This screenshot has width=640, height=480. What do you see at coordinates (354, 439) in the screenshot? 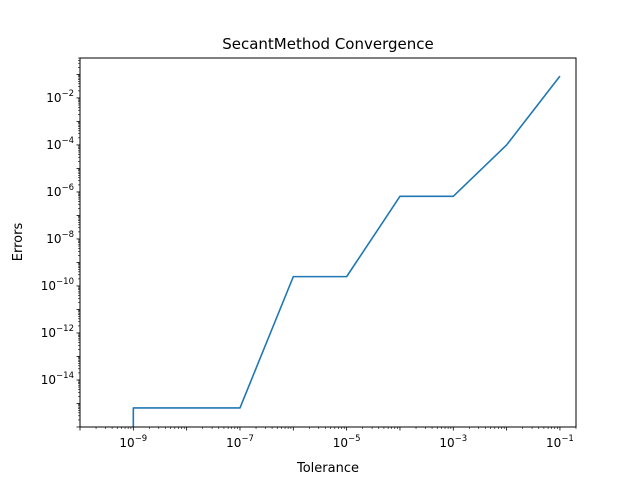
I see `x-tick-exponent: −5` at bounding box center [354, 439].